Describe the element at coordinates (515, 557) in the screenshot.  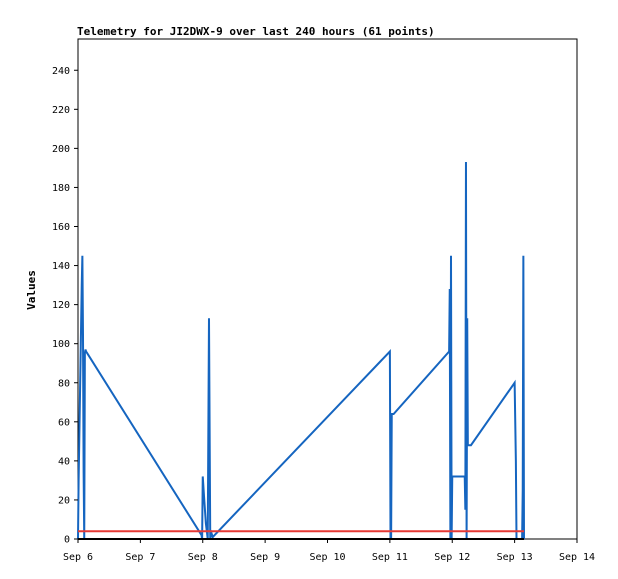
I see `x-tick-label: Sep 13` at that location.